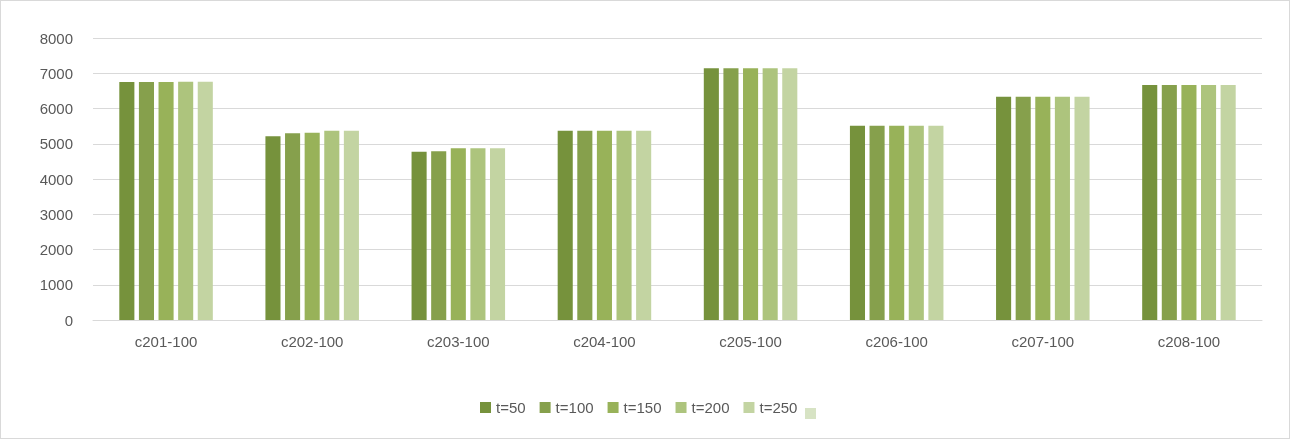 This screenshot has height=439, width=1290. I want to click on x-tick-label: c202-100, so click(312, 341).